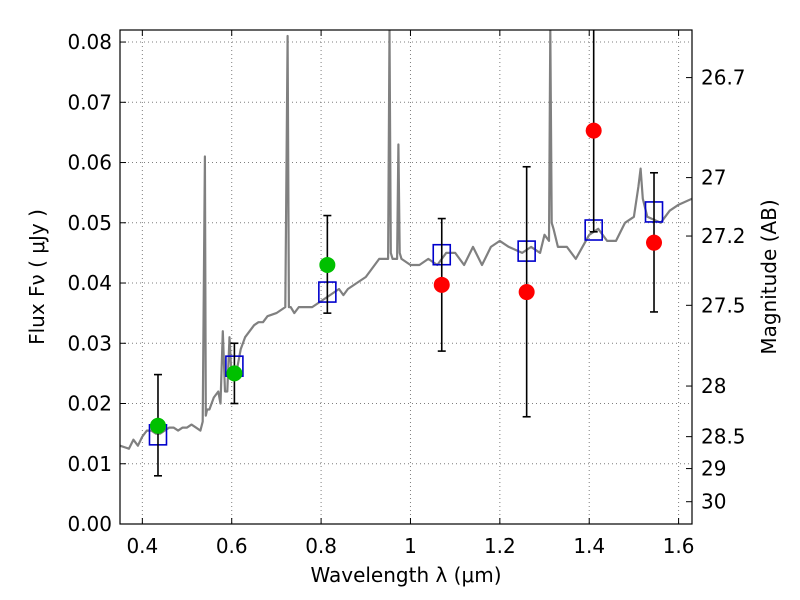  I want to click on x-tick-label: 0.6, so click(232, 546).